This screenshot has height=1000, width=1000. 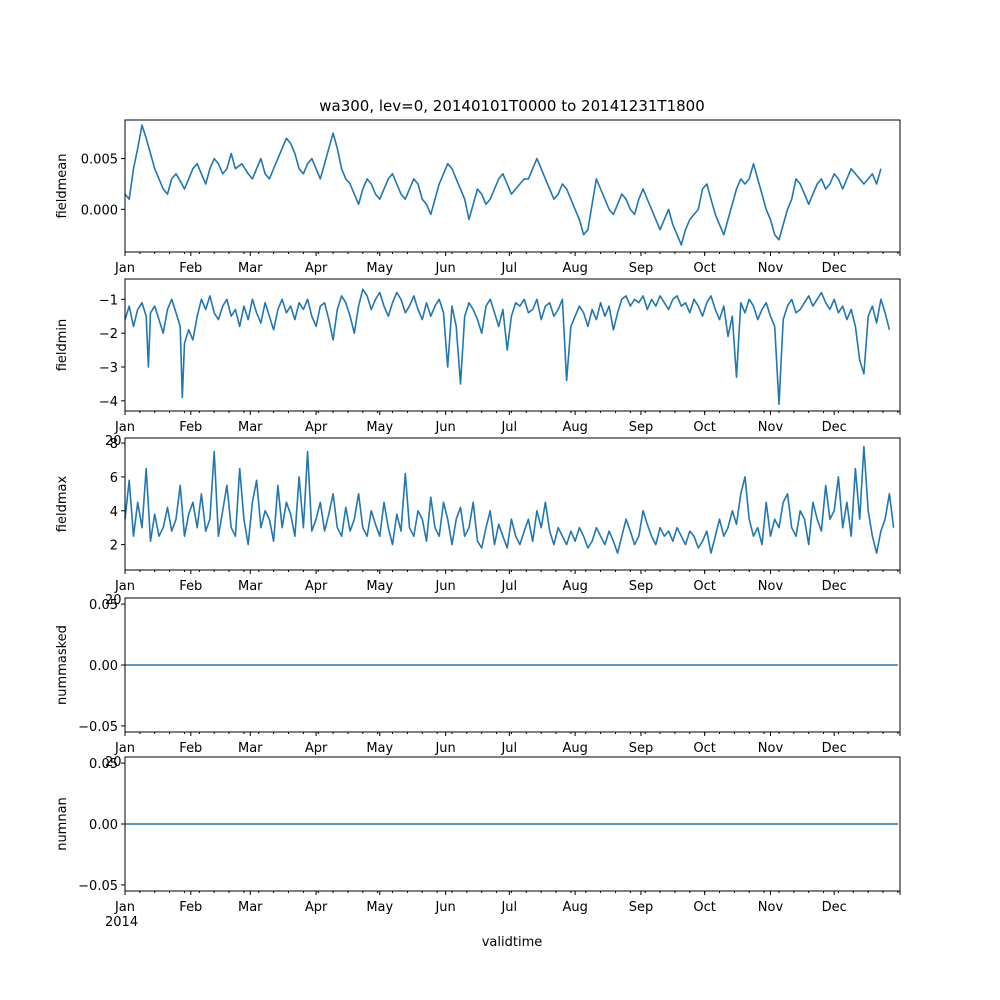 What do you see at coordinates (62, 345) in the screenshot?
I see `y-axis-label: fieldmin` at bounding box center [62, 345].